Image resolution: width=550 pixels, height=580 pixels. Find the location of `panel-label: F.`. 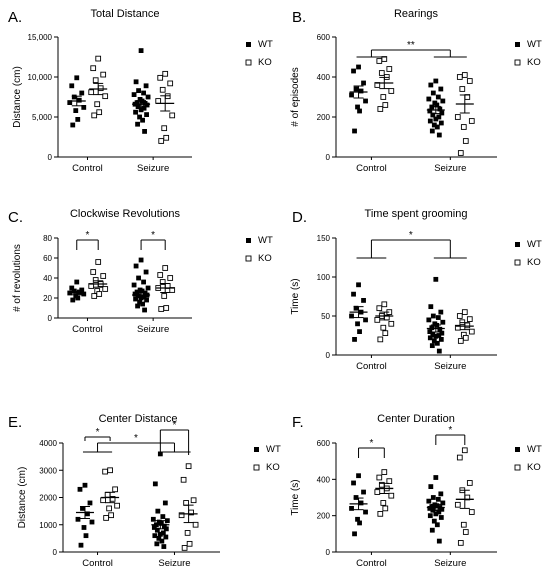

panel-label: F. is located at coordinates (298, 422).